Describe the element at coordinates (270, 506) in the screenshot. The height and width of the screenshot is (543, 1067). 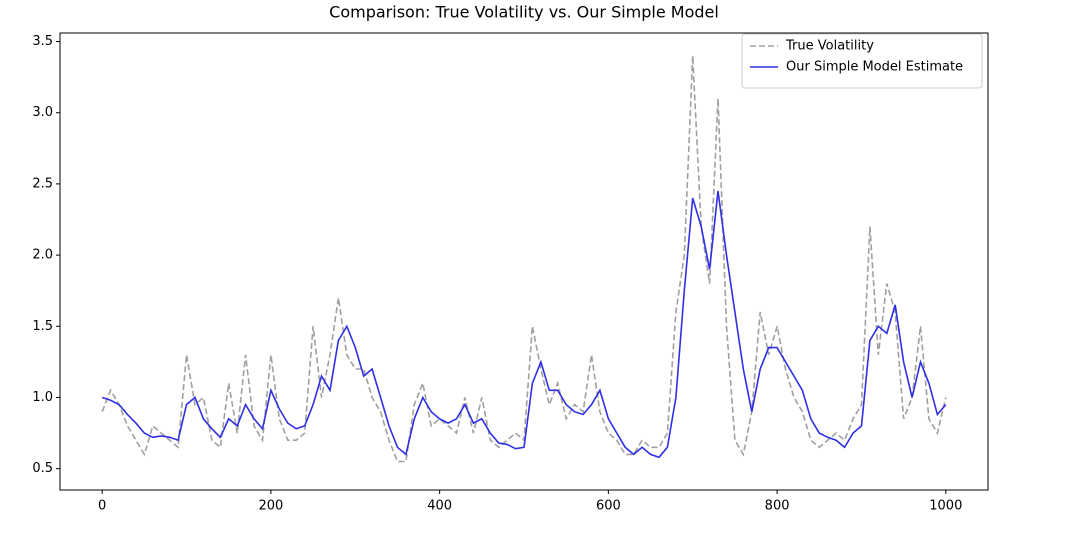
I see `x-tick-label: 200` at that location.